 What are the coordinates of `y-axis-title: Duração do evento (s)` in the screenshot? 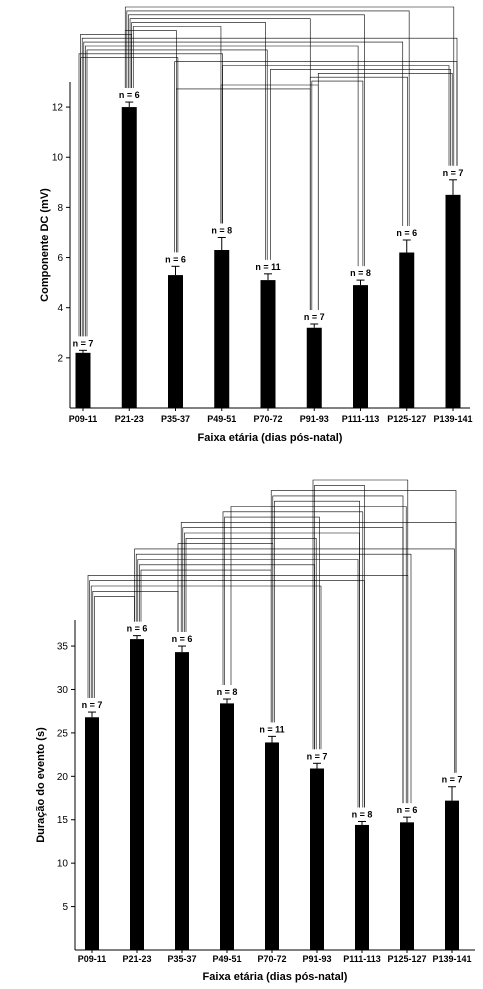 It's located at (41, 785).